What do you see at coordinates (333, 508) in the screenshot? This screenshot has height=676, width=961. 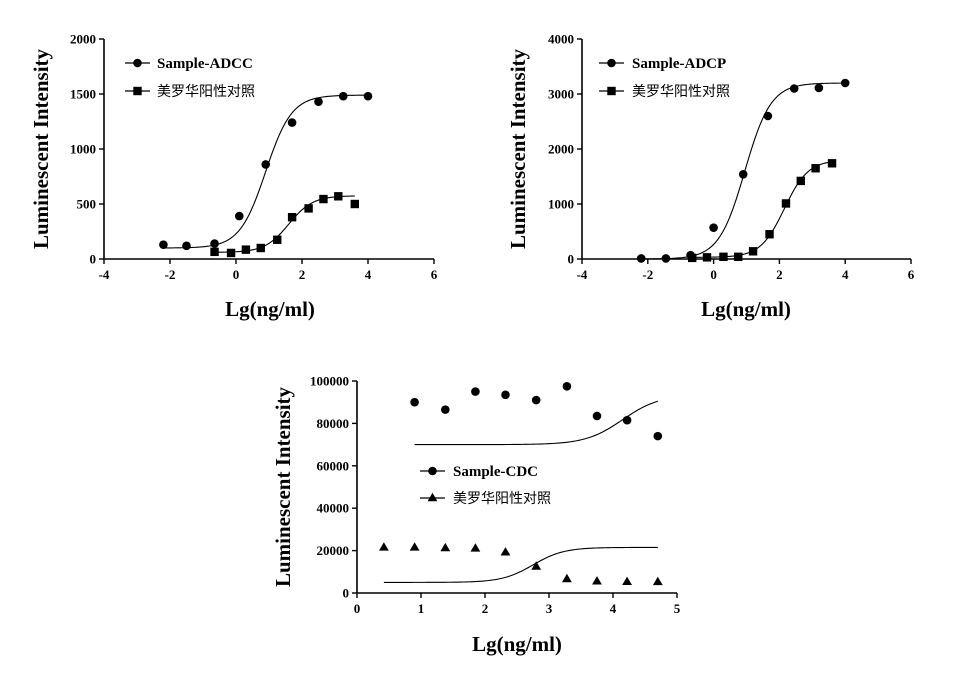 I see `cdc-y-tick-label: 40000` at bounding box center [333, 508].